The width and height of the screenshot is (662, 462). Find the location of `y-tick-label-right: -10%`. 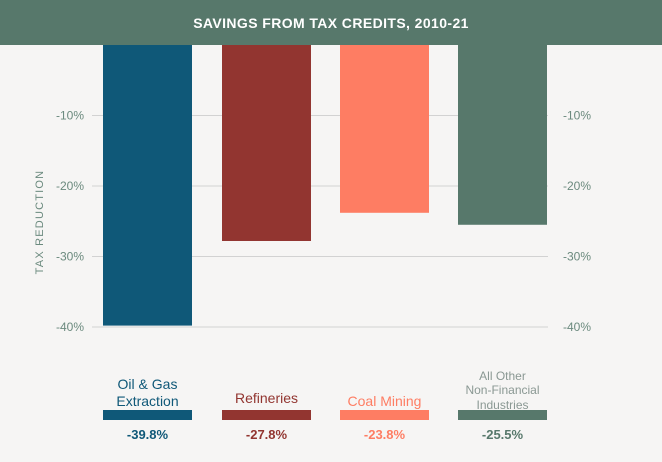

y-tick-label-right: -10% is located at coordinates (577, 116).